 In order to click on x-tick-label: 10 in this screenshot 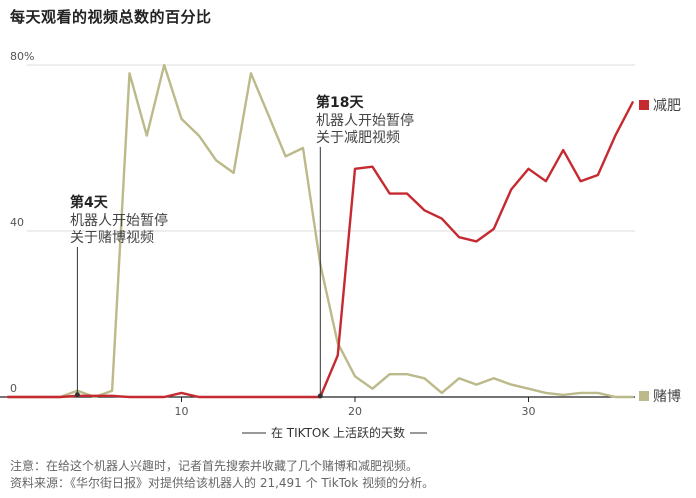, I will do `click(182, 411)`.